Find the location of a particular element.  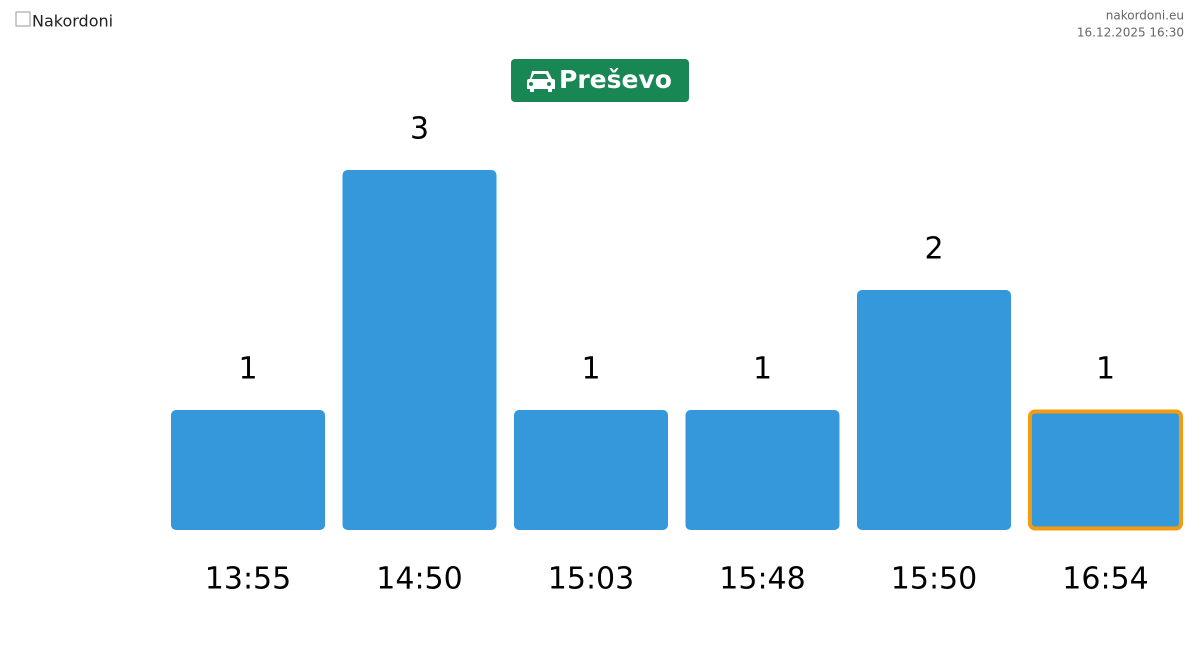

title-badge: Preševo is located at coordinates (600, 80).